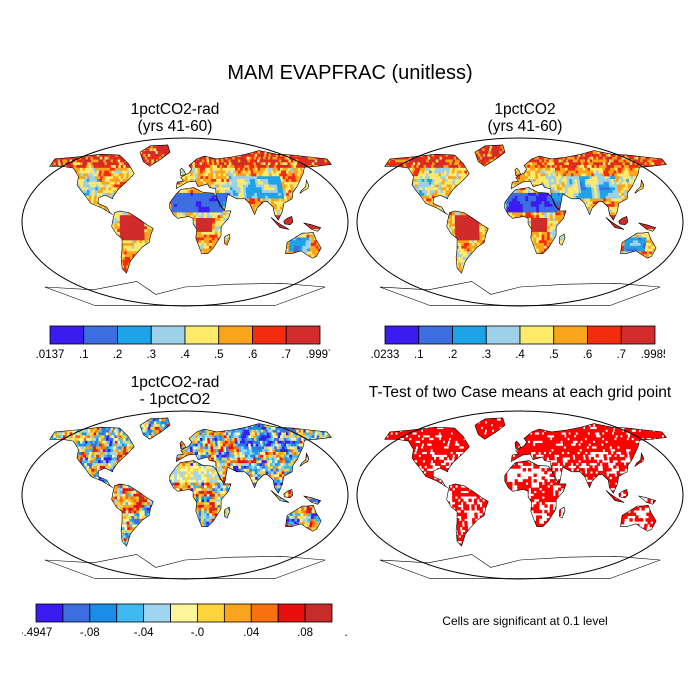 This screenshot has height=700, width=700. Describe the element at coordinates (175, 382) in the screenshot. I see `panel-title-diff-line1: 1pctCO2-rad` at that location.